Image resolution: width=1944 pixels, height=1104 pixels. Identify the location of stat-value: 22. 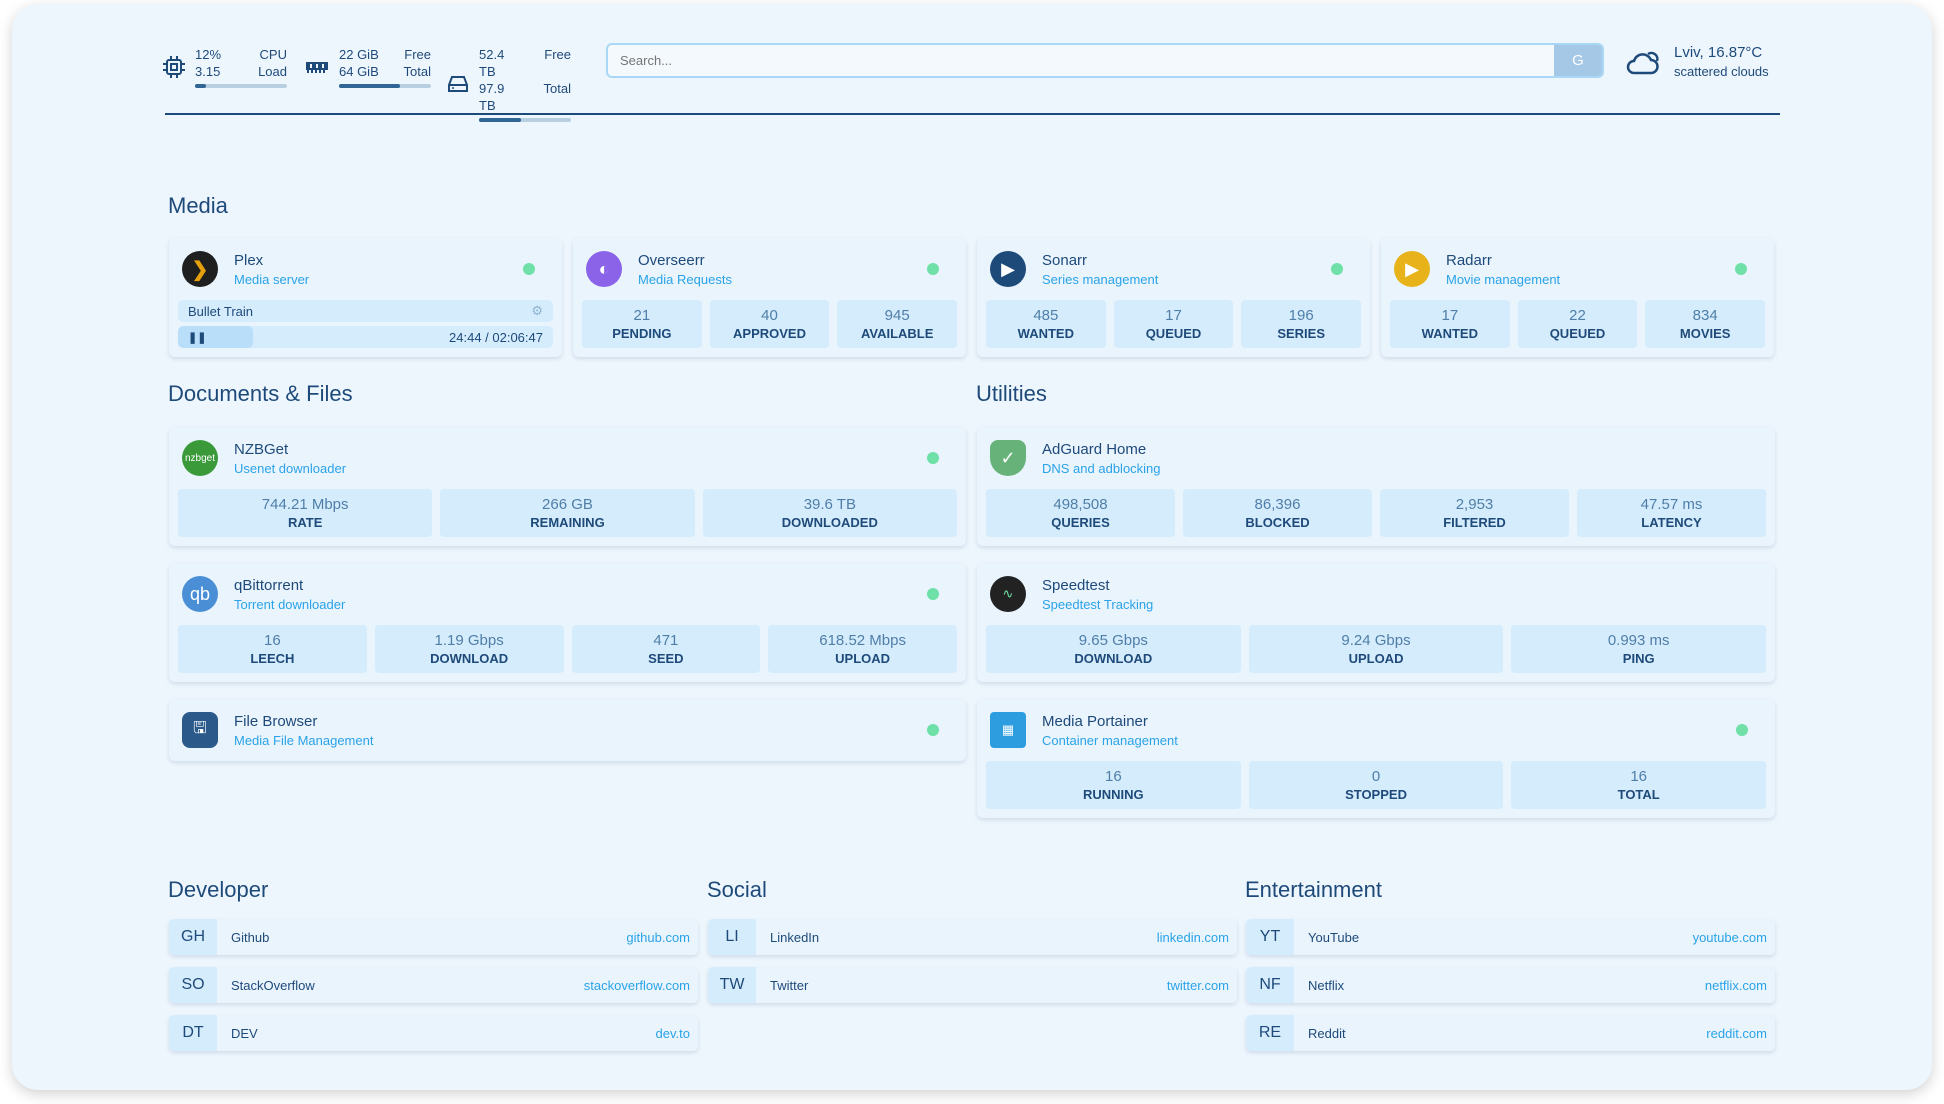
(1577, 315).